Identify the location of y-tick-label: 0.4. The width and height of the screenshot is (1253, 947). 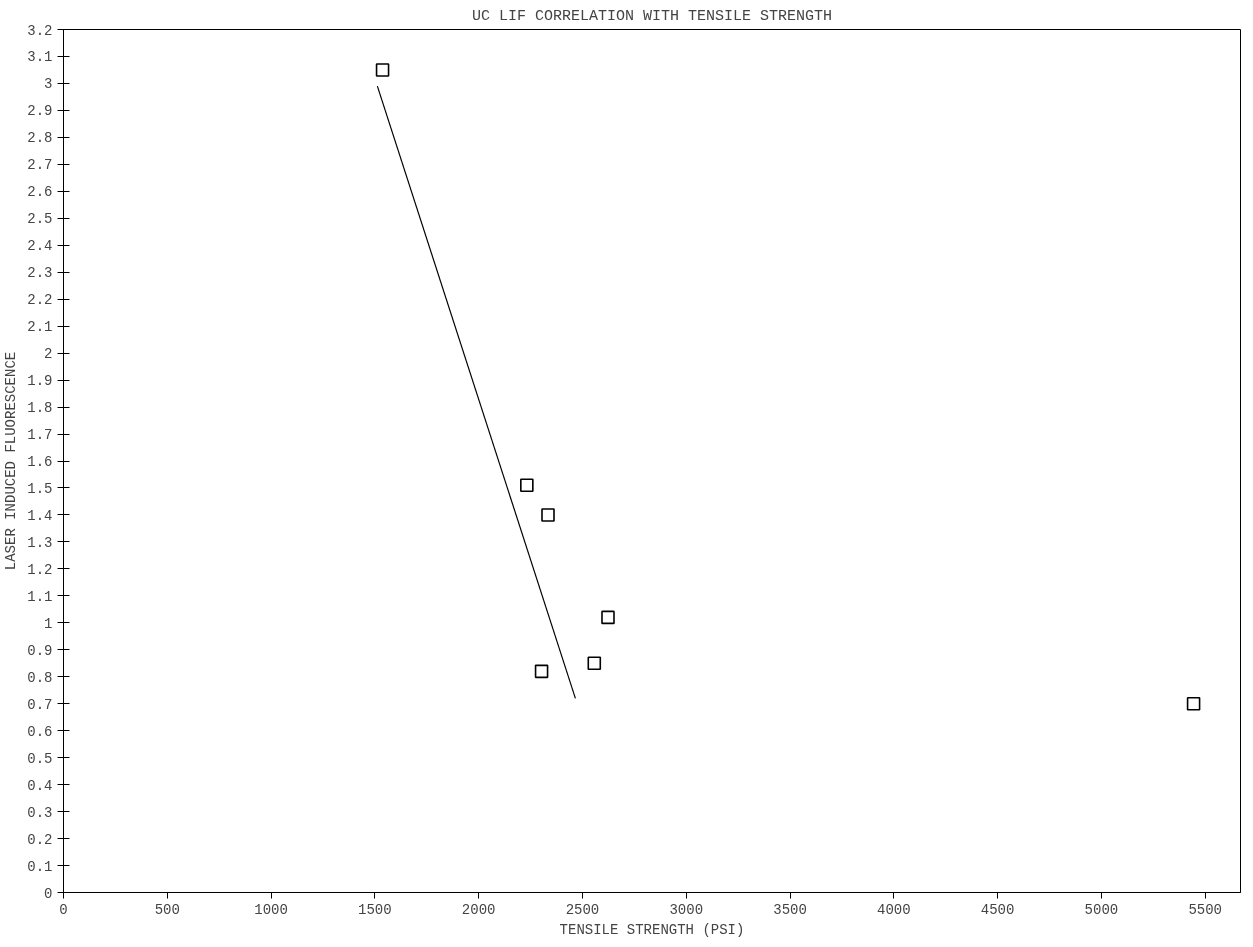
(40, 785).